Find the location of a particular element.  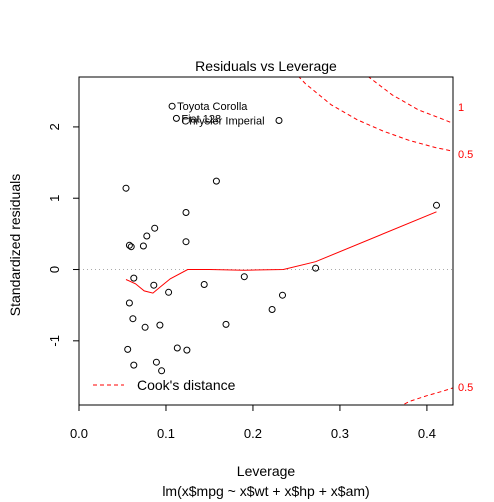

y-axis-title: Standardized residuals is located at coordinates (15, 245).